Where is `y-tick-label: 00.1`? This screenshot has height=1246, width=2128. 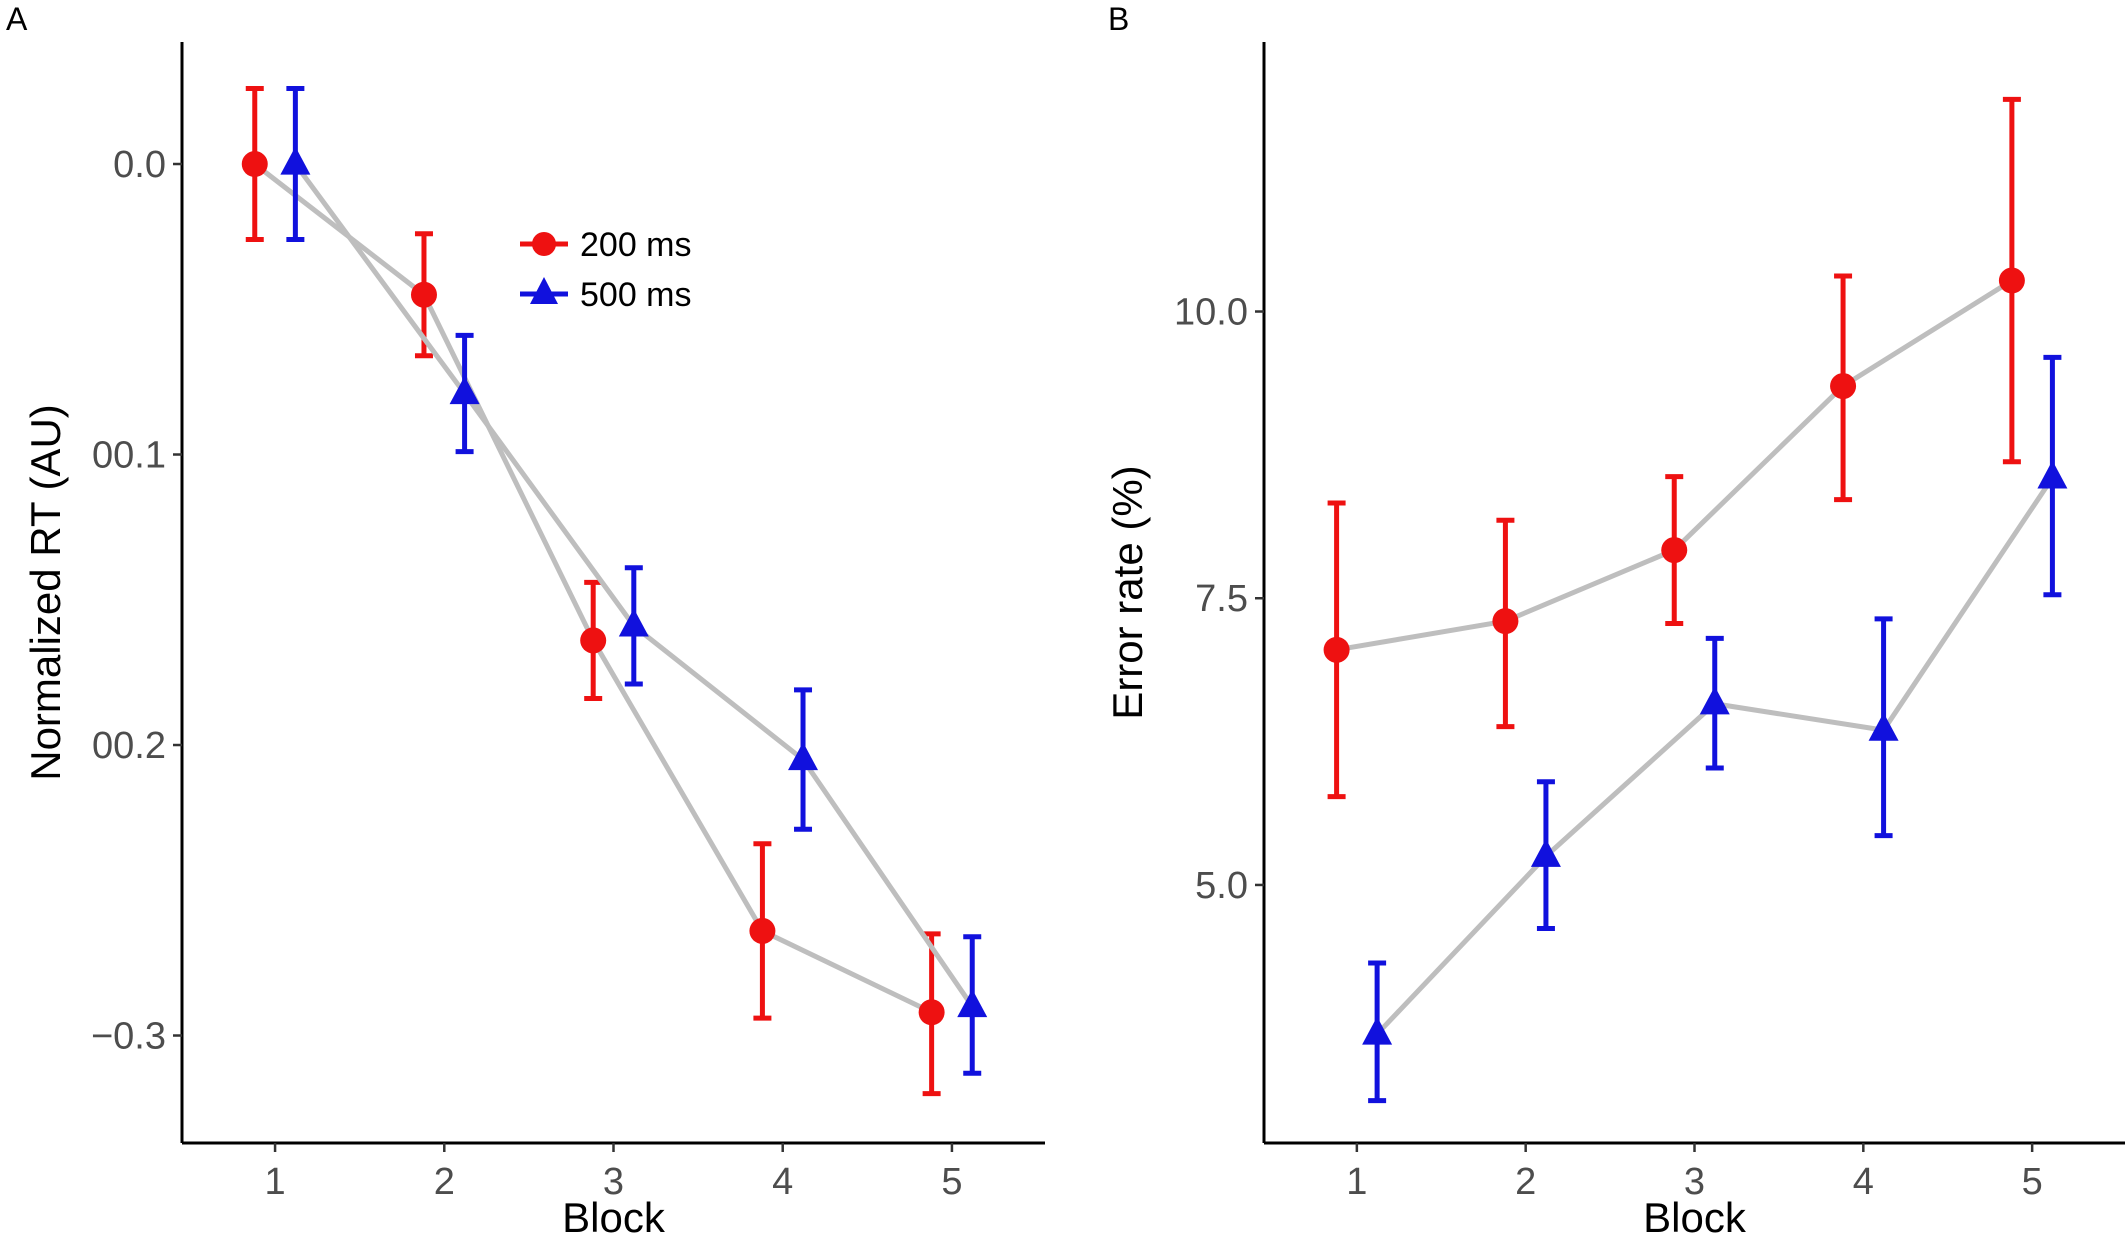
y-tick-label: 00.1 is located at coordinates (129, 456).